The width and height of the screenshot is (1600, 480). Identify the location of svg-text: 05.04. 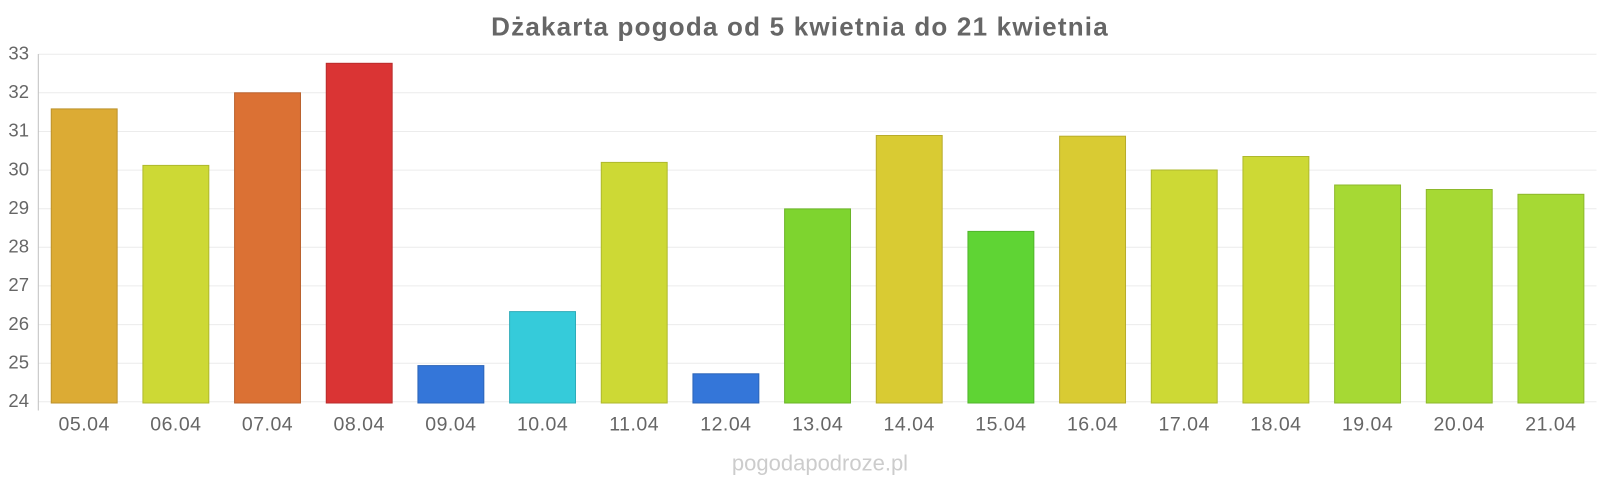
(84, 425).